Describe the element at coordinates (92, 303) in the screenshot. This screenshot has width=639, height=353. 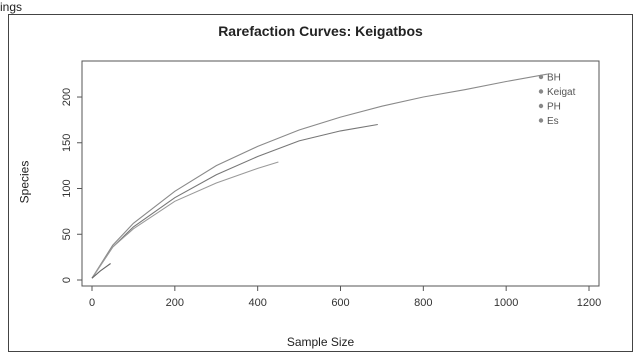
I see `x-tick-label: 0` at that location.